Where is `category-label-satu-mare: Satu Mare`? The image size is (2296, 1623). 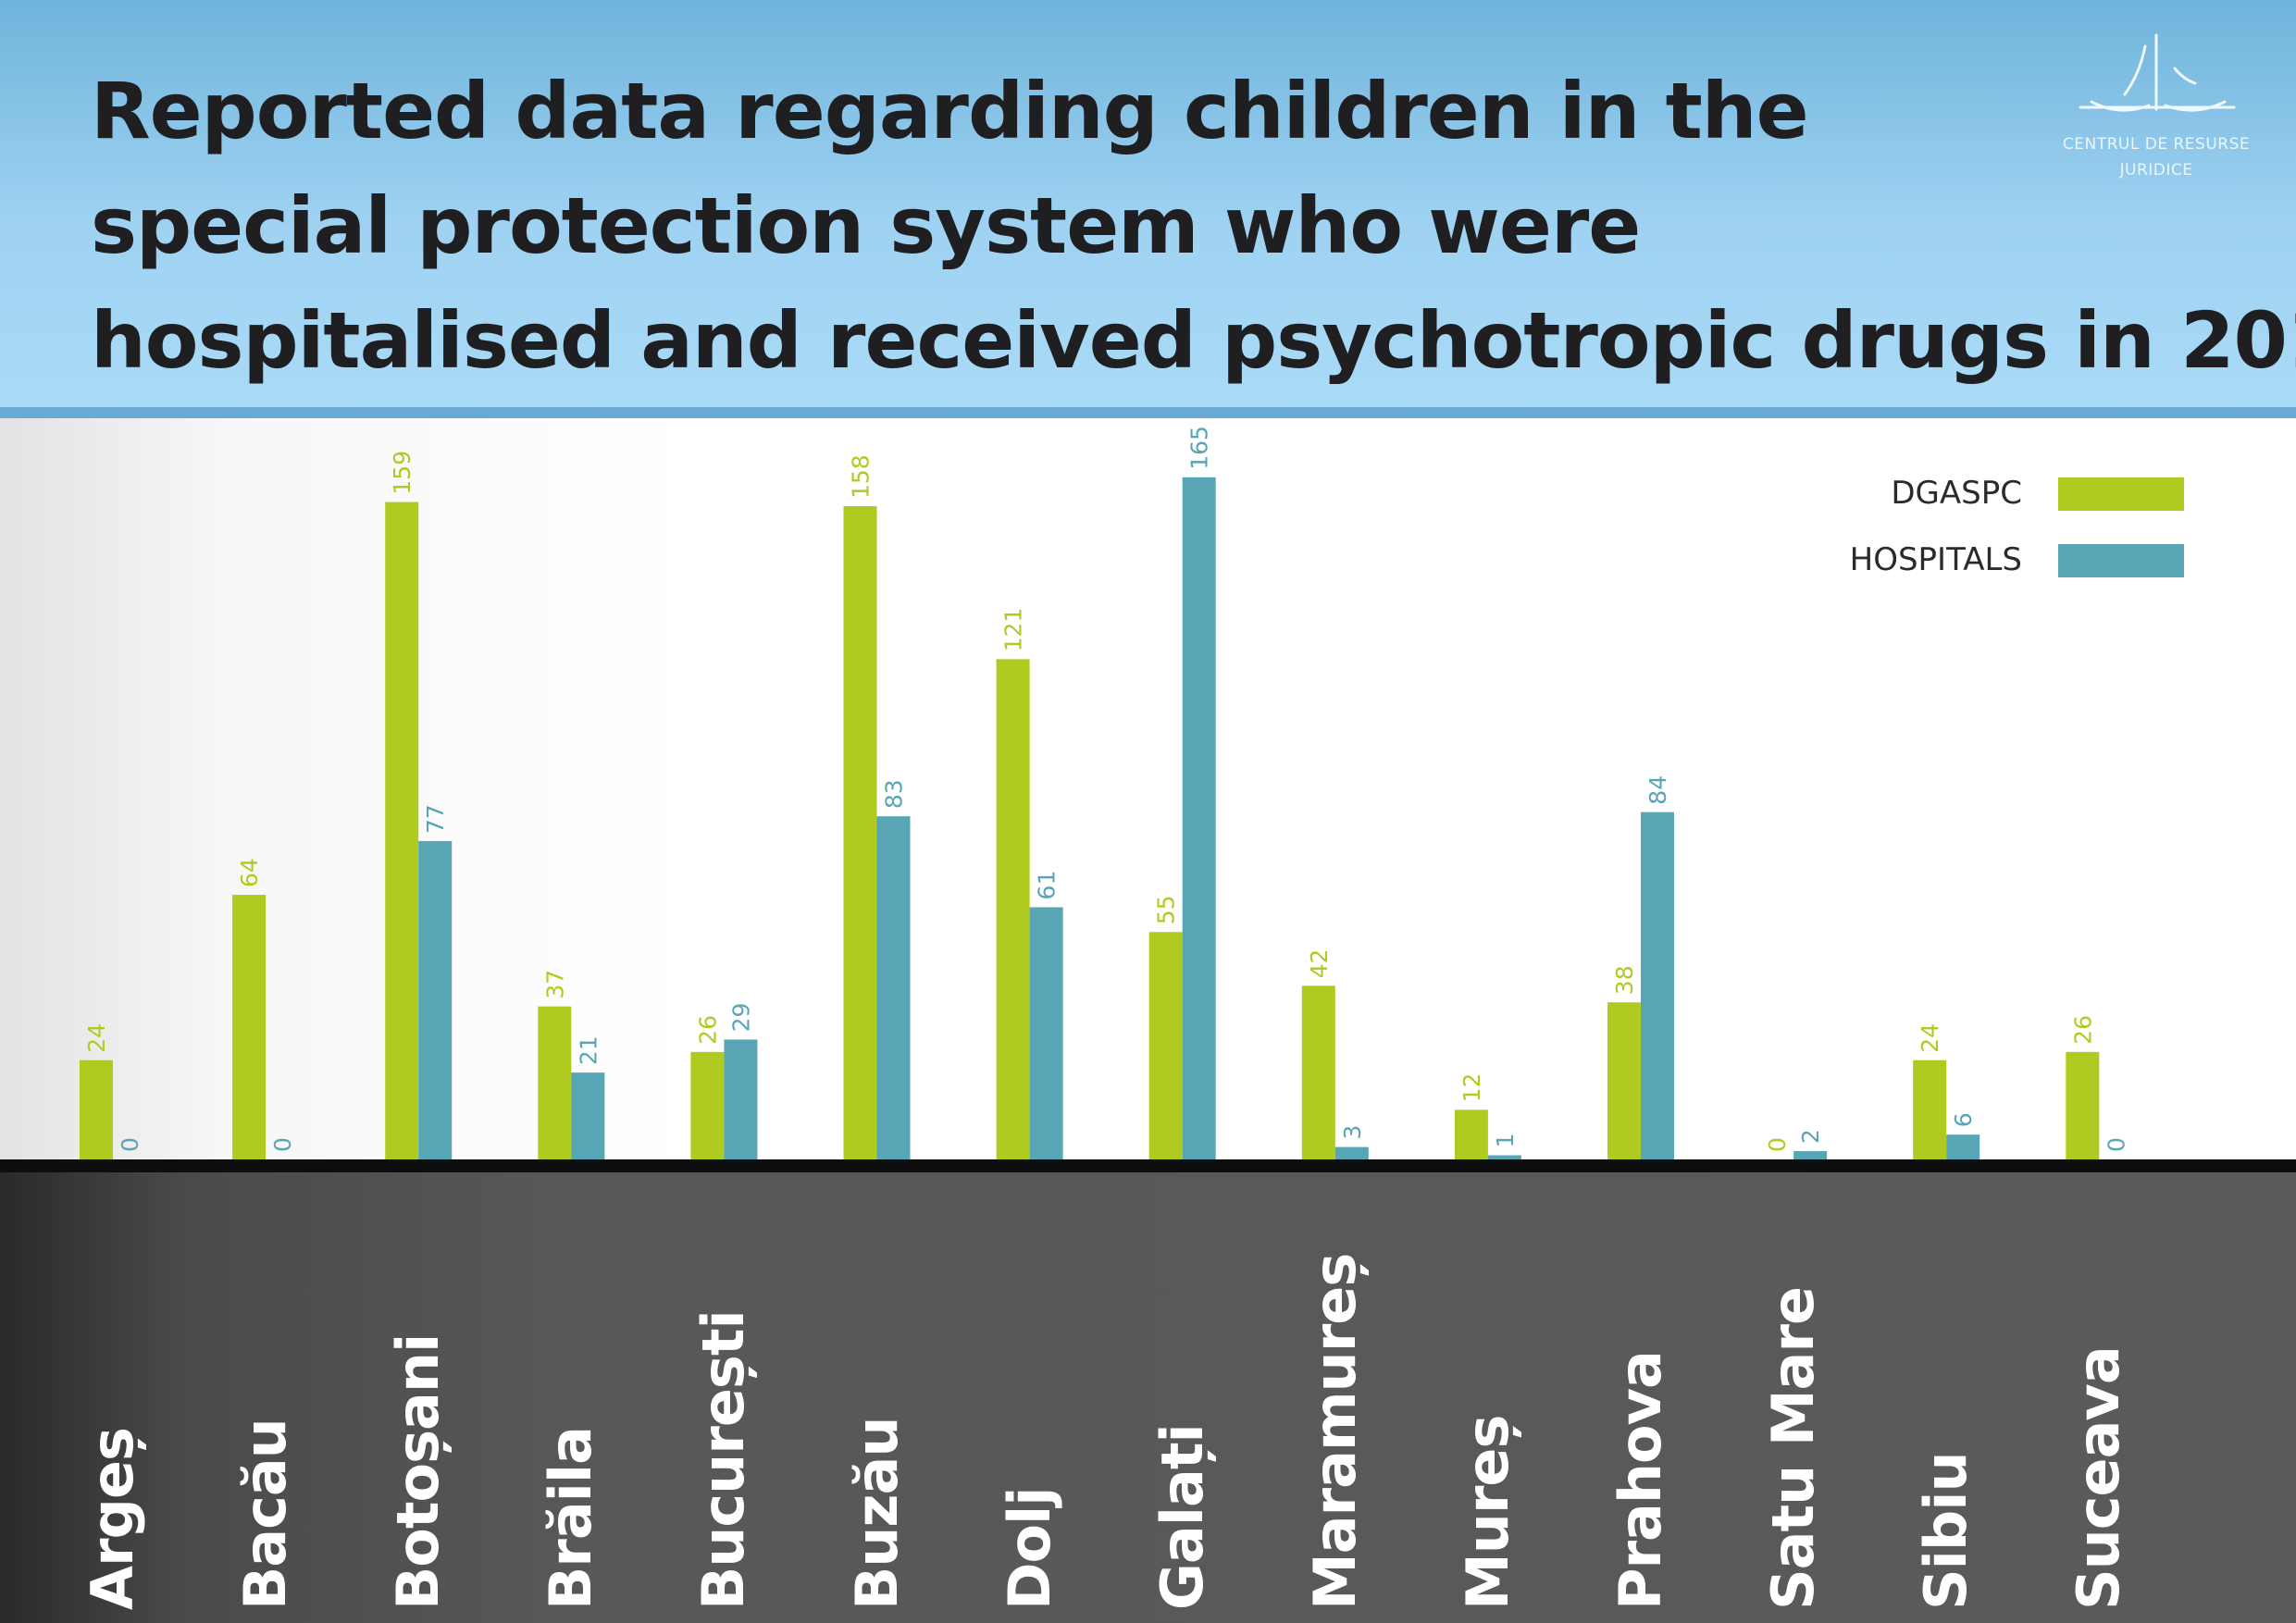
category-label-satu-mare: Satu Mare is located at coordinates (1794, 1415).